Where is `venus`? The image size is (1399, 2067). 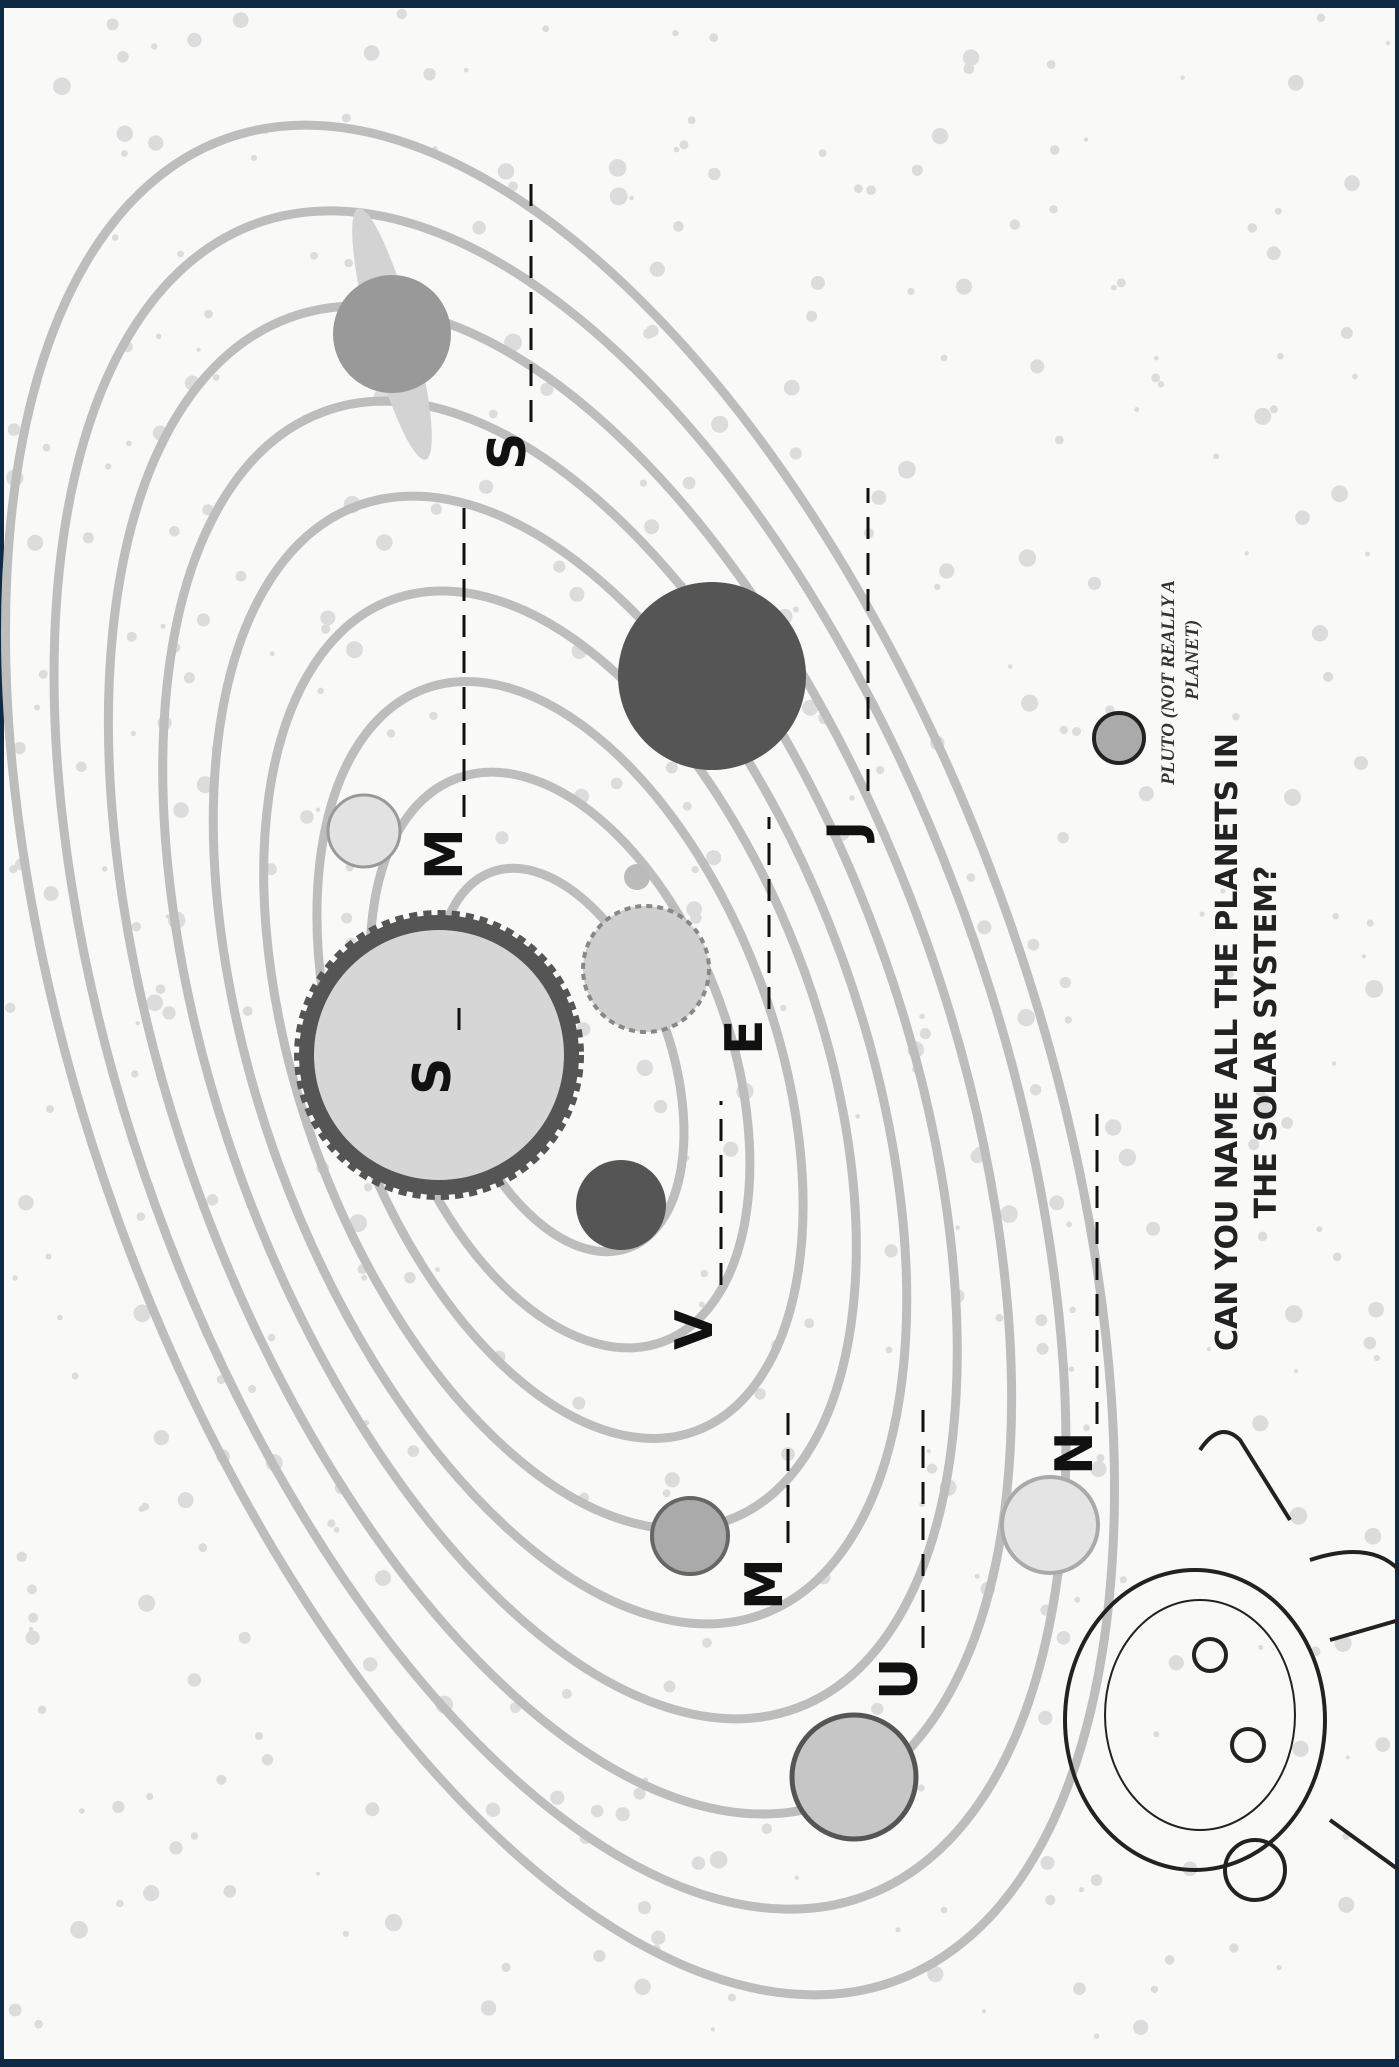 venus is located at coordinates (621, 1205).